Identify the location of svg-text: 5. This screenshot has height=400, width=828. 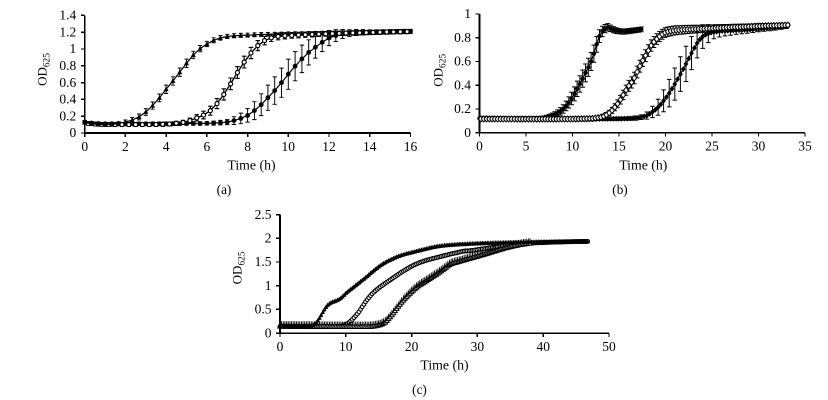
(526, 146).